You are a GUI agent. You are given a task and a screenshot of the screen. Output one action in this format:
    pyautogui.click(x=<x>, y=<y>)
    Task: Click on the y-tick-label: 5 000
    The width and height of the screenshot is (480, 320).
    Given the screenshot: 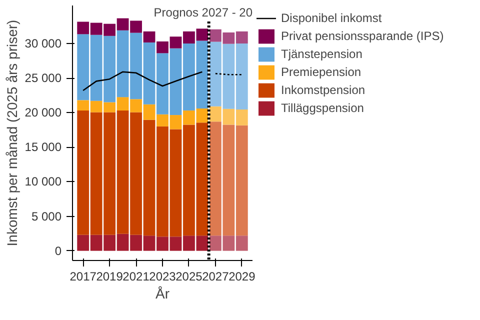 What is the action you would take?
    pyautogui.click(x=46, y=216)
    